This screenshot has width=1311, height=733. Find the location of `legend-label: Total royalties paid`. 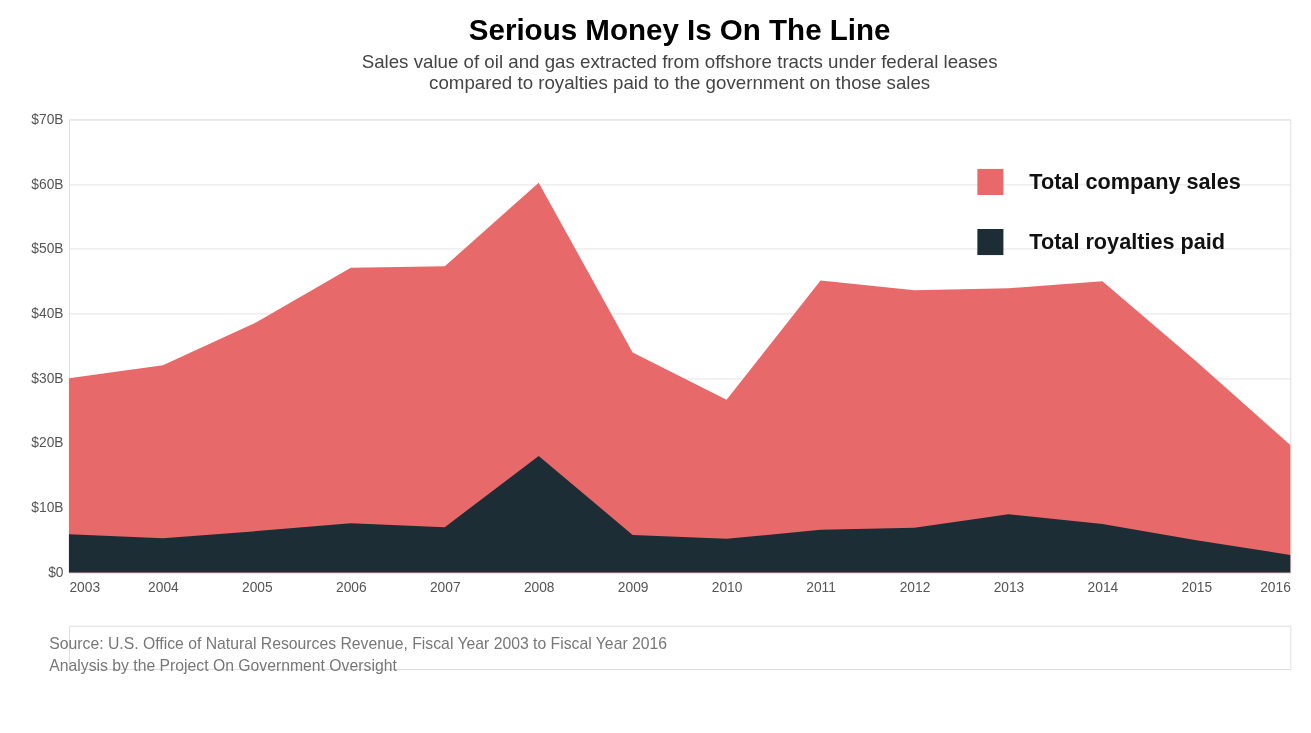

legend-label: Total royalties paid is located at coordinates (1127, 241).